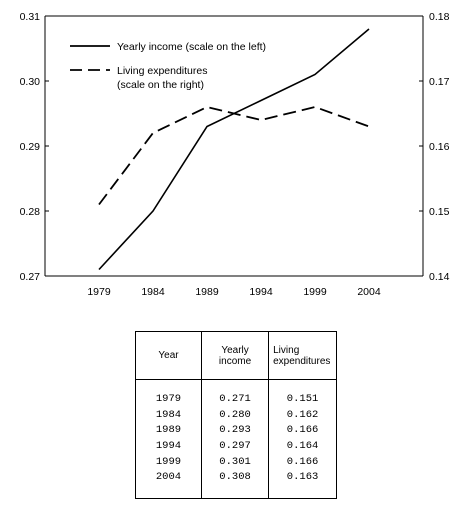 The image size is (465, 515). I want to click on table-cell: 0.293, so click(235, 430).